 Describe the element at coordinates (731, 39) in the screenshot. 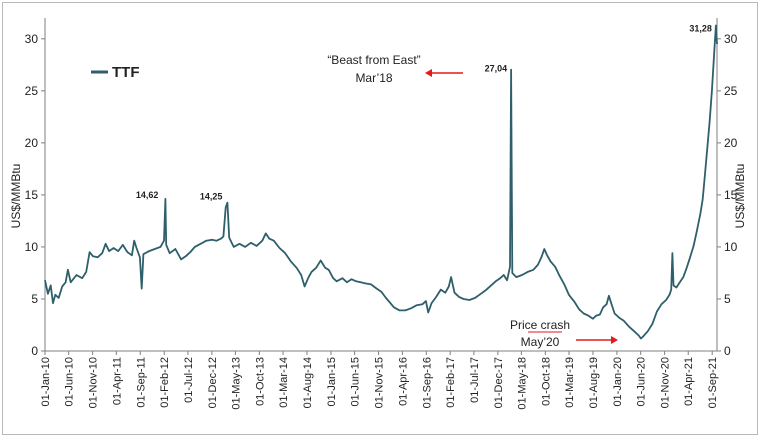

I see `y-tick-label-right: 30` at that location.